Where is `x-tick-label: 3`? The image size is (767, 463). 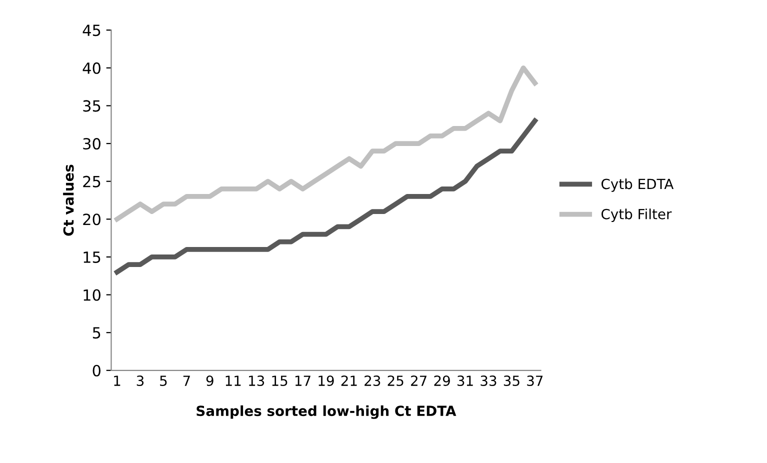
x-tick-label: 3 is located at coordinates (140, 381).